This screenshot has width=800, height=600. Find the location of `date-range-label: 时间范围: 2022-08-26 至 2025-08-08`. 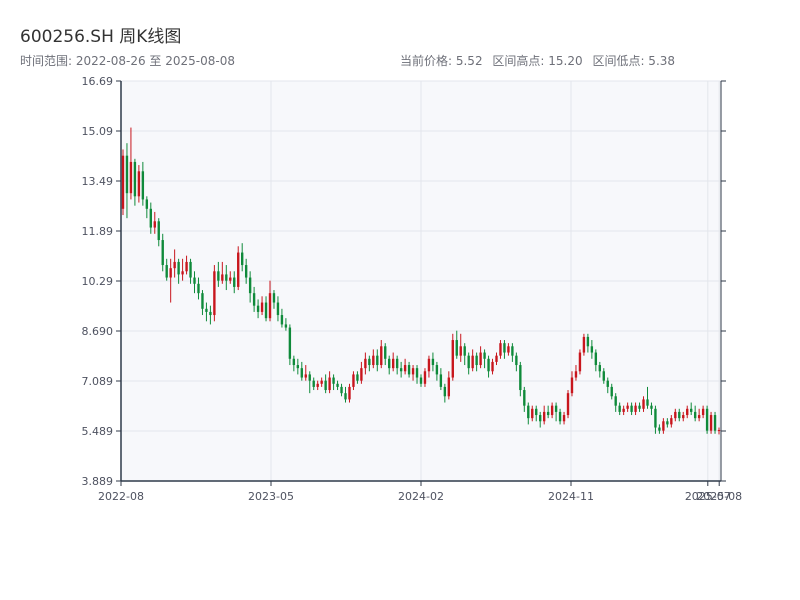

date-range-label: 时间范围: 2022-08-26 至 2025-08-08 is located at coordinates (127, 61).